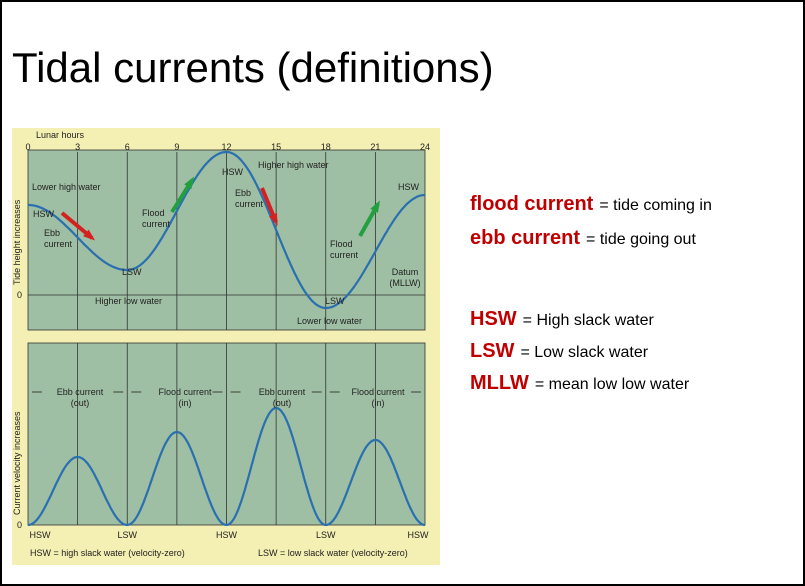  Describe the element at coordinates (17, 463) in the screenshot. I see `y-axis-title: Current velocity increases` at that location.